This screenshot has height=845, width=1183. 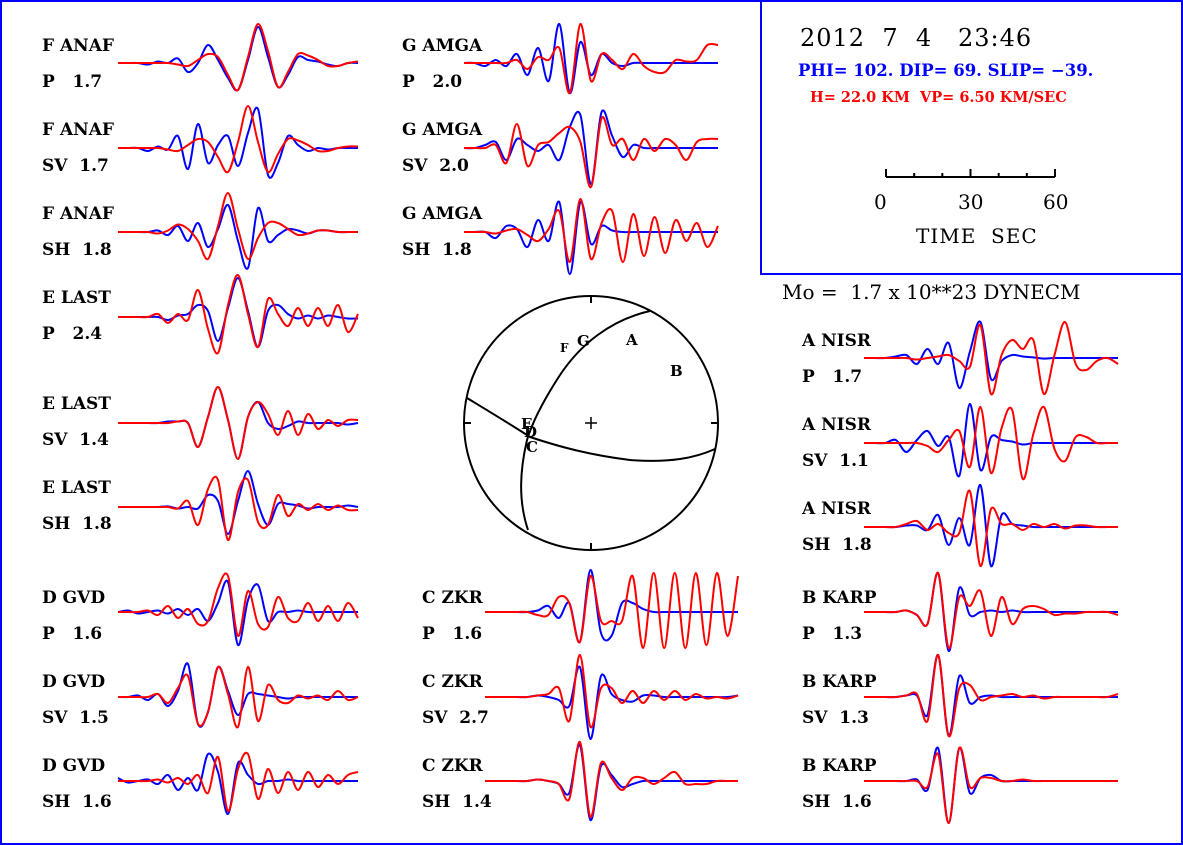 What do you see at coordinates (938, 97) in the screenshot?
I see `depth-velocity: H= 22.0 KM VP= 6.50 KM/SEC` at bounding box center [938, 97].